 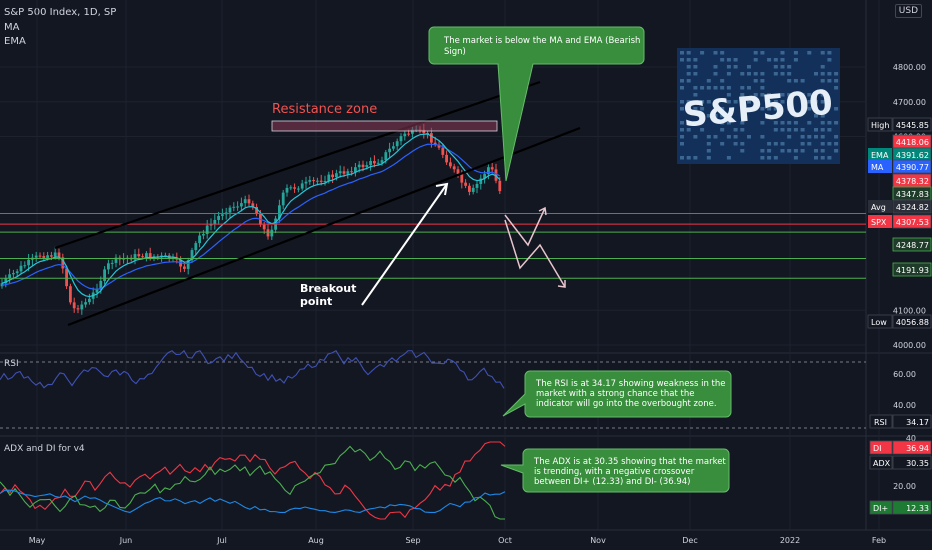 What do you see at coordinates (328, 288) in the screenshot?
I see `breakout-label: Breakout` at bounding box center [328, 288].